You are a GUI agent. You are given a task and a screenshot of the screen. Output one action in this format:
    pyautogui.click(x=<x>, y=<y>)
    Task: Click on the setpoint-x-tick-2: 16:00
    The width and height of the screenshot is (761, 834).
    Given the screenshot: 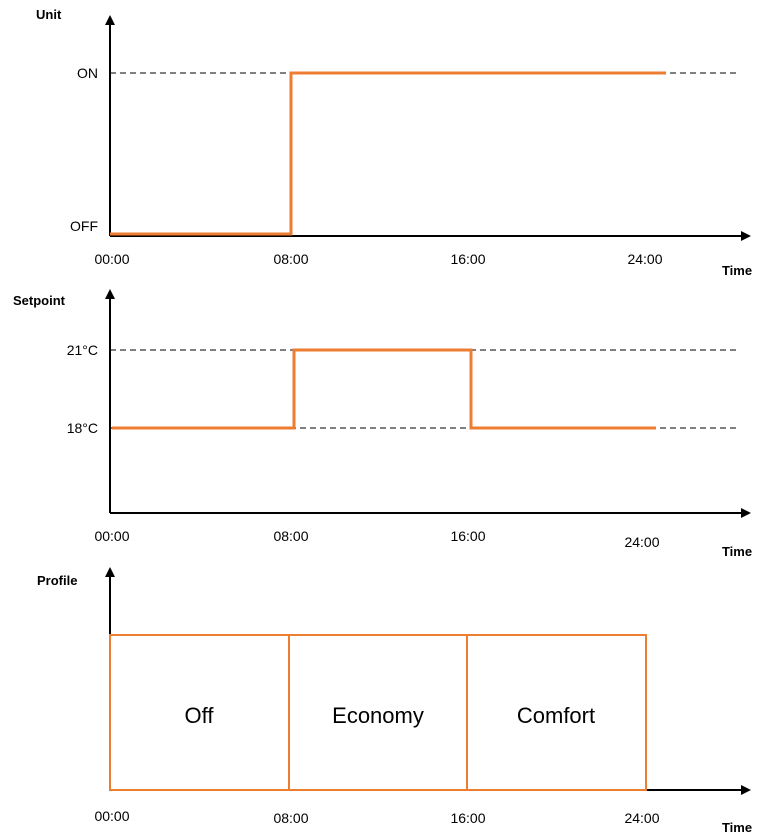 What is the action you would take?
    pyautogui.click(x=467, y=536)
    